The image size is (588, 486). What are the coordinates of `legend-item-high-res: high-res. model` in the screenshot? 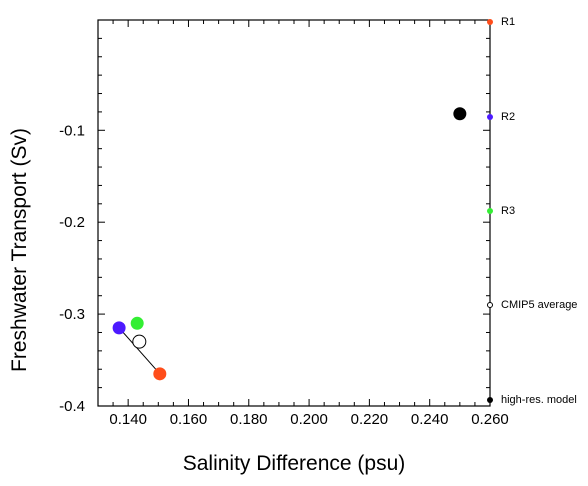 It's located at (530, 400).